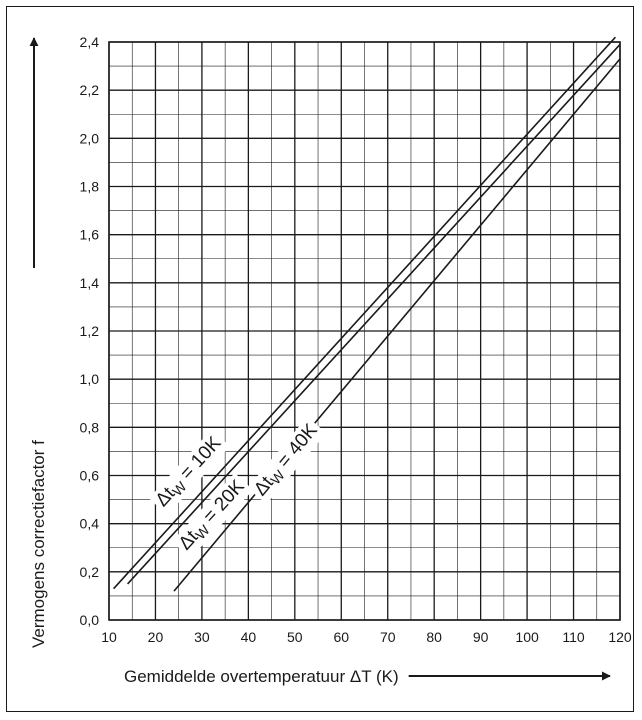  What do you see at coordinates (109, 637) in the screenshot?
I see `x-tick-label: 10` at bounding box center [109, 637].